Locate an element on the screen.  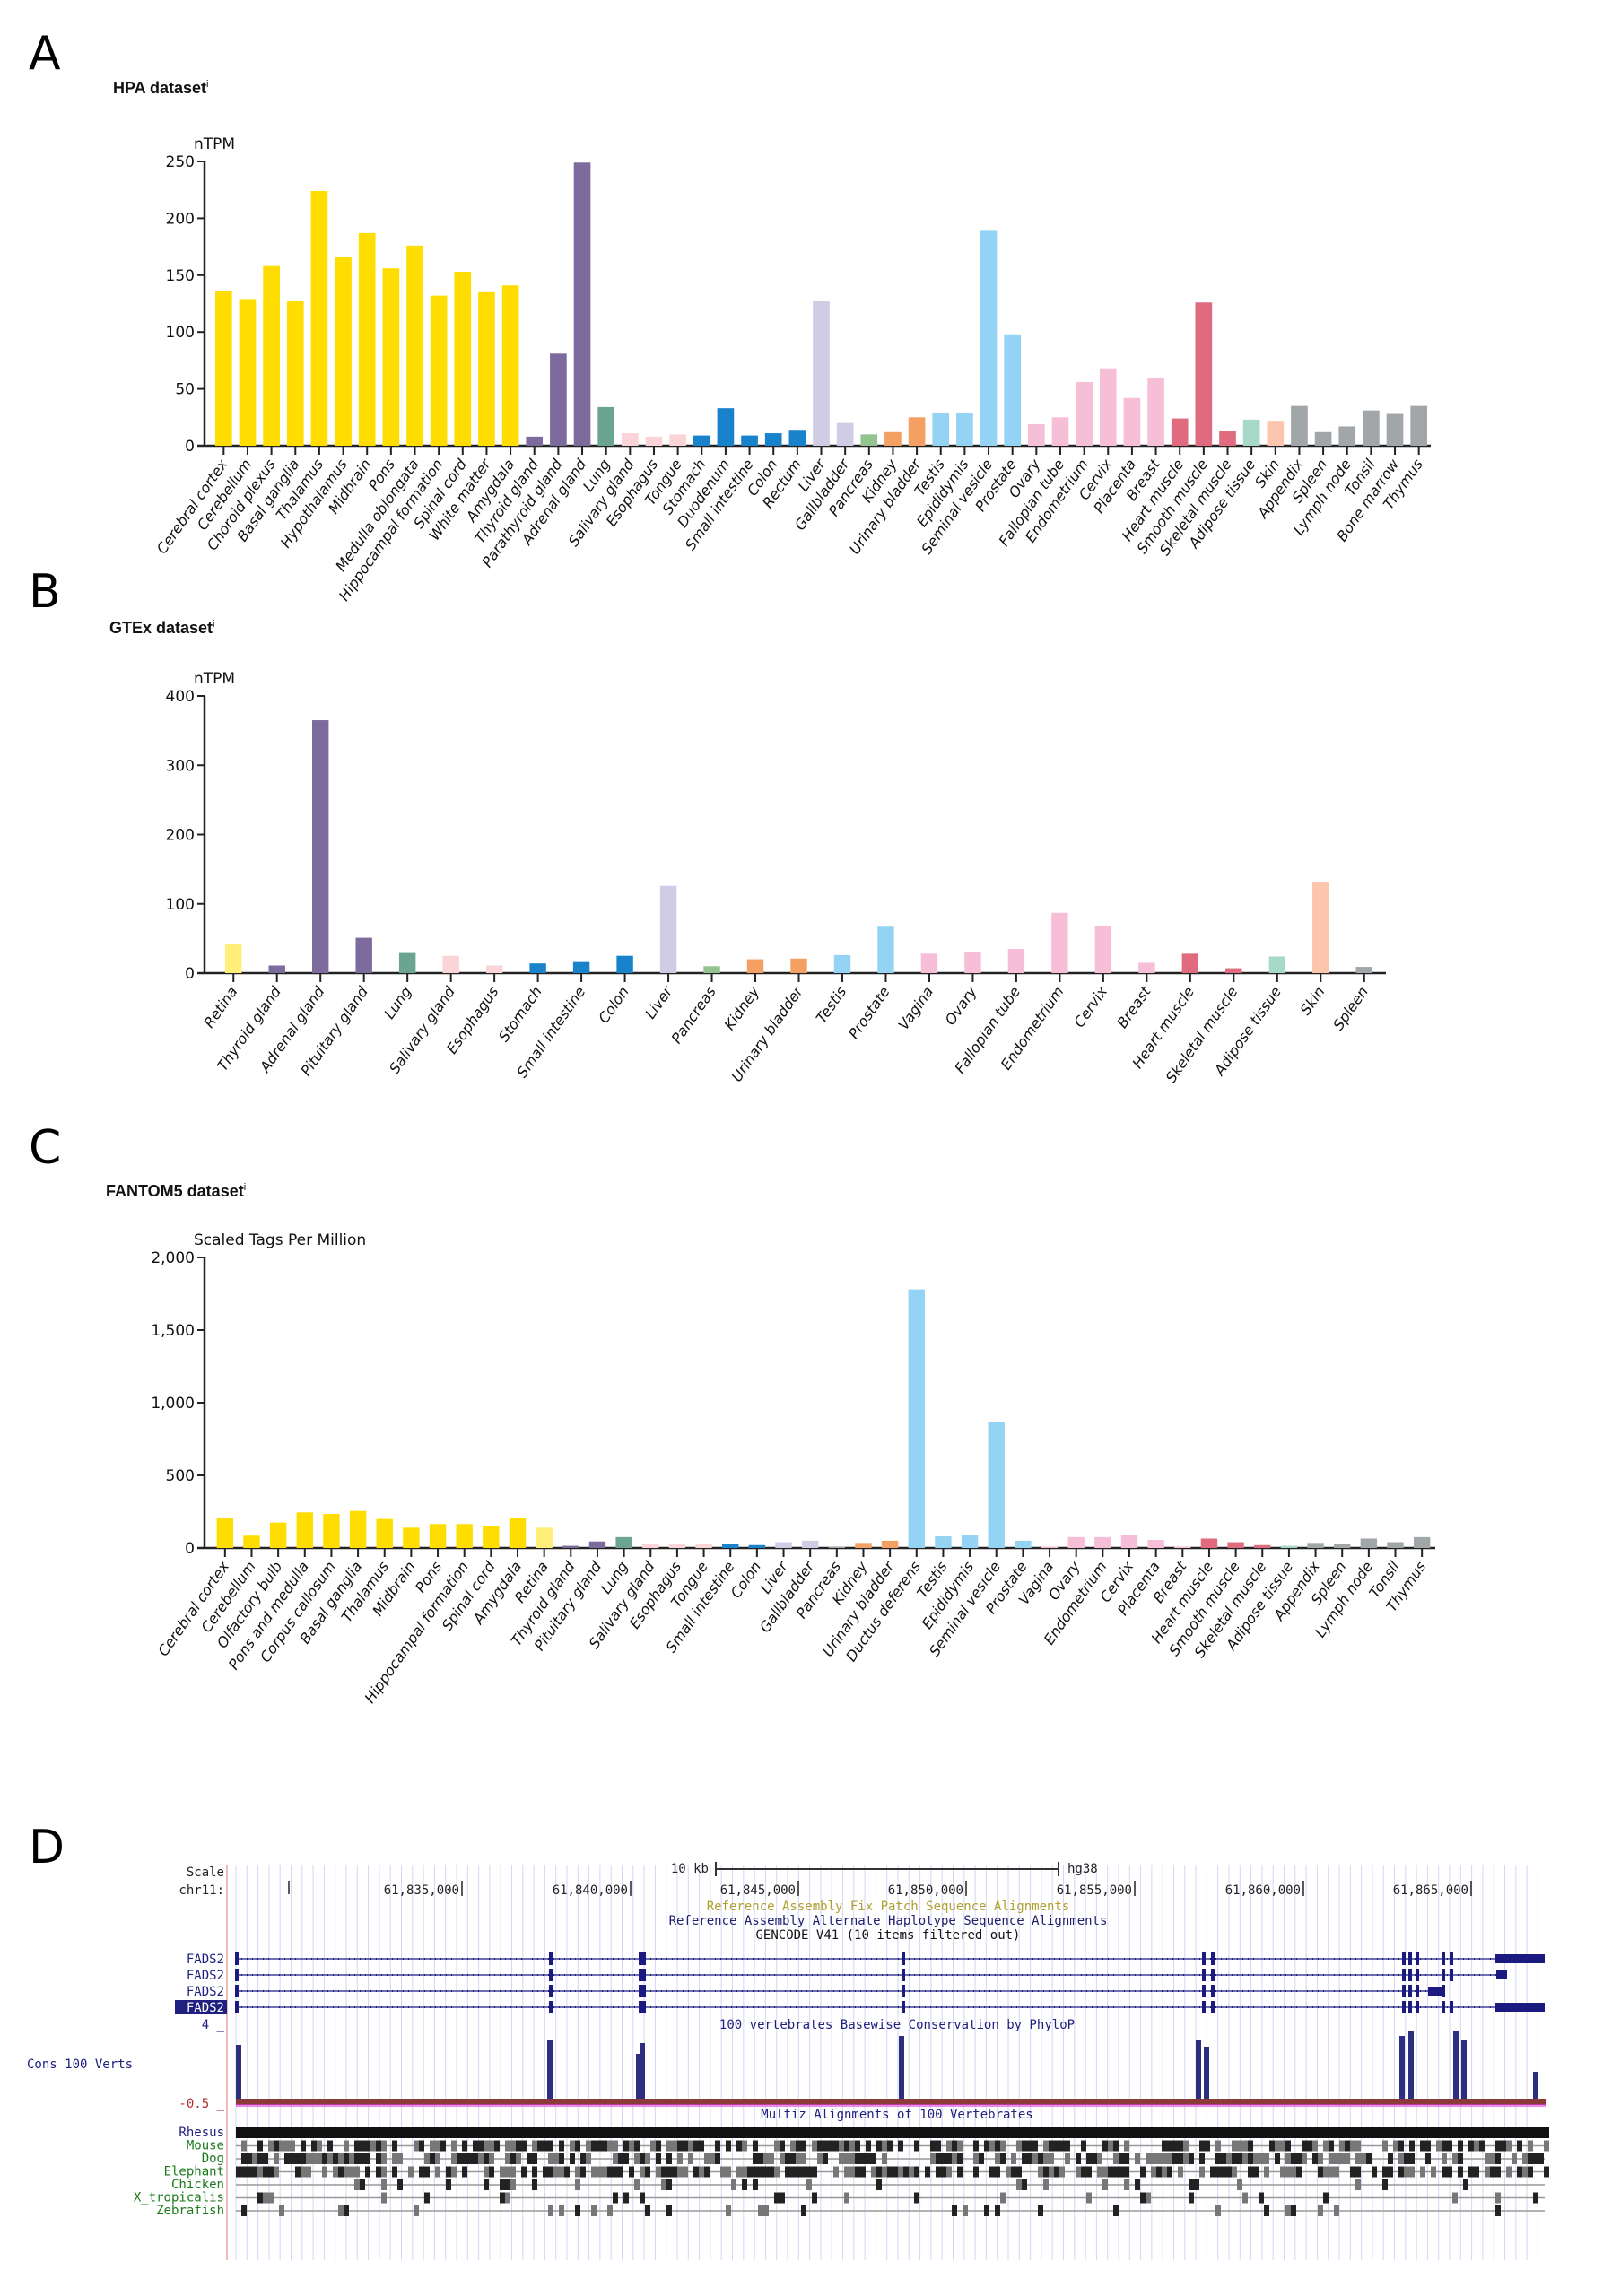
bar-white-matter is located at coordinates (486, 368).